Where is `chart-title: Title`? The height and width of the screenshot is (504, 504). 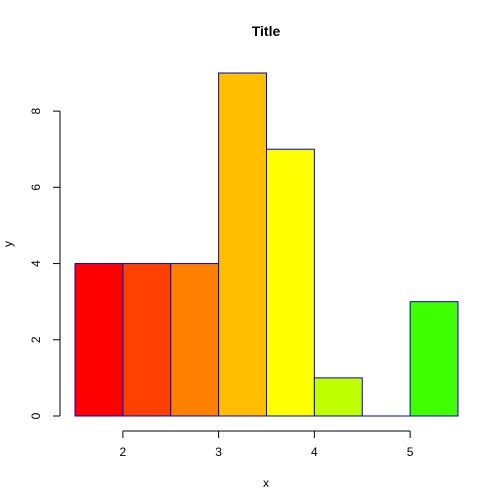
chart-title: Title is located at coordinates (266, 31).